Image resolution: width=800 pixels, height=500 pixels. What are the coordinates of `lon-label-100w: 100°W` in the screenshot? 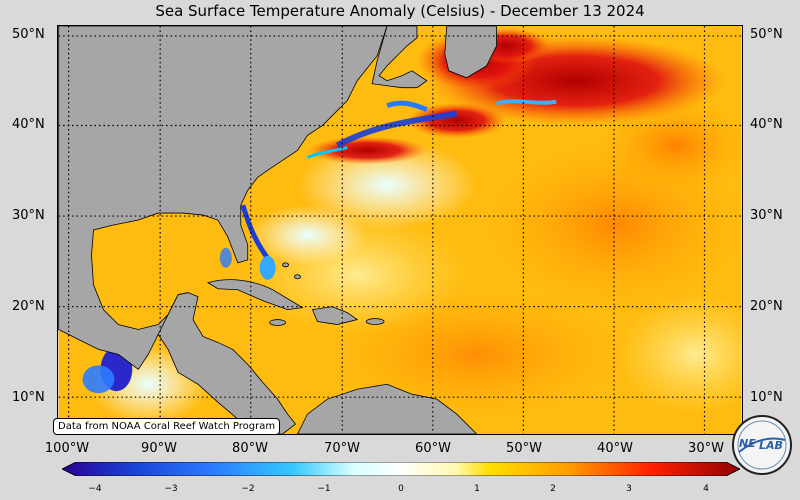 It's located at (67, 448).